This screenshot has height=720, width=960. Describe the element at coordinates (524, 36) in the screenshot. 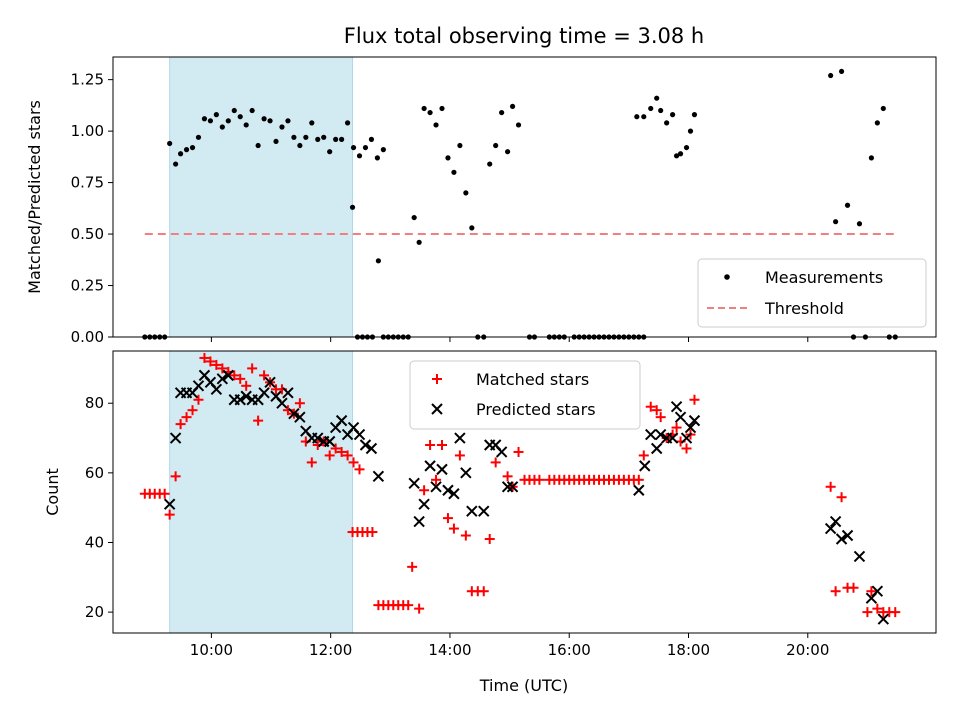

I see `chart-title: Flux total observing time = 3.08 h` at that location.